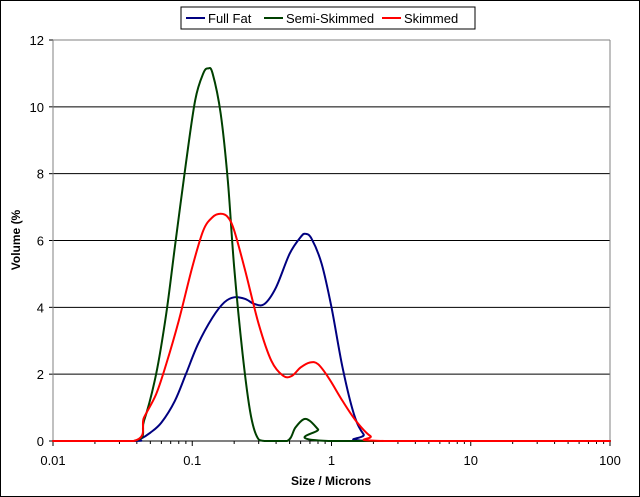 The width and height of the screenshot is (640, 497). Describe the element at coordinates (37, 107) in the screenshot. I see `y-tick-label: 10` at that location.